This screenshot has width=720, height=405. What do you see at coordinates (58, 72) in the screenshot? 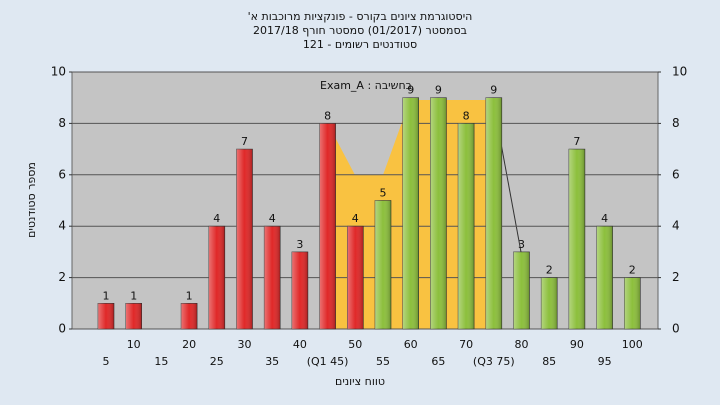
I see `y-tick-label: 10` at bounding box center [58, 72].